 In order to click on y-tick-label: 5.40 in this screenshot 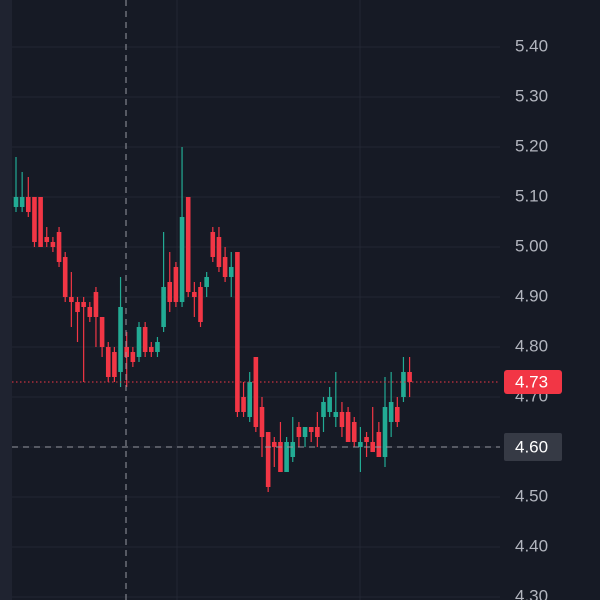, I will do `click(531, 45)`.